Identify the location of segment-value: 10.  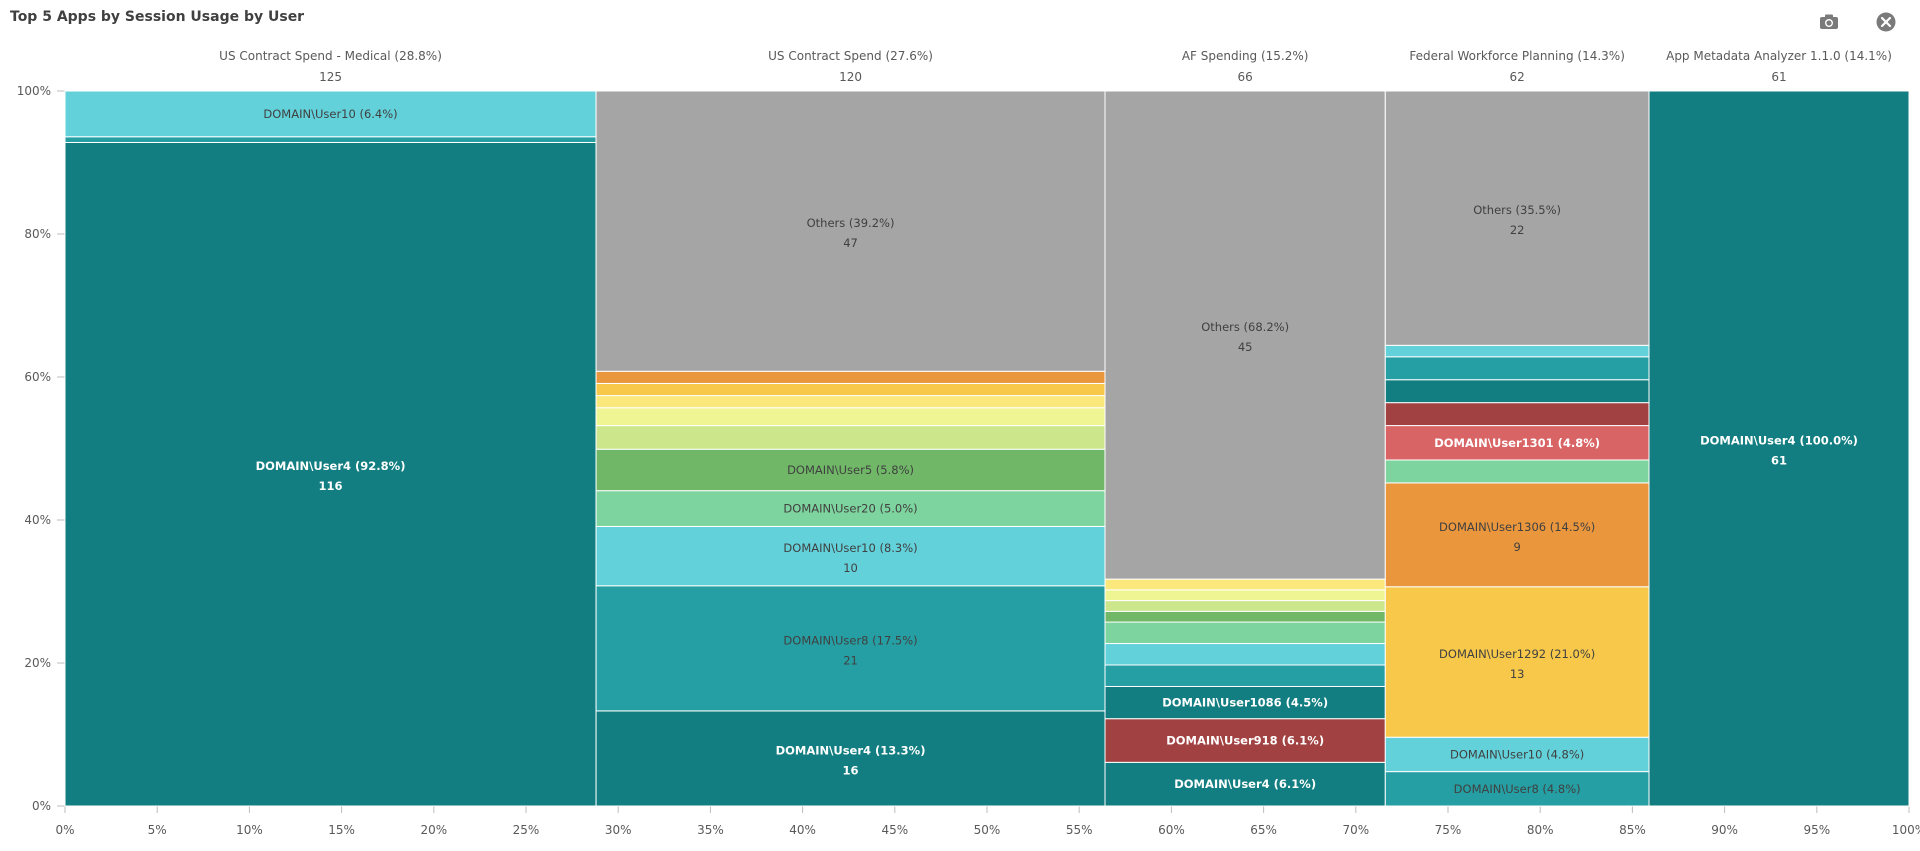
(850, 568).